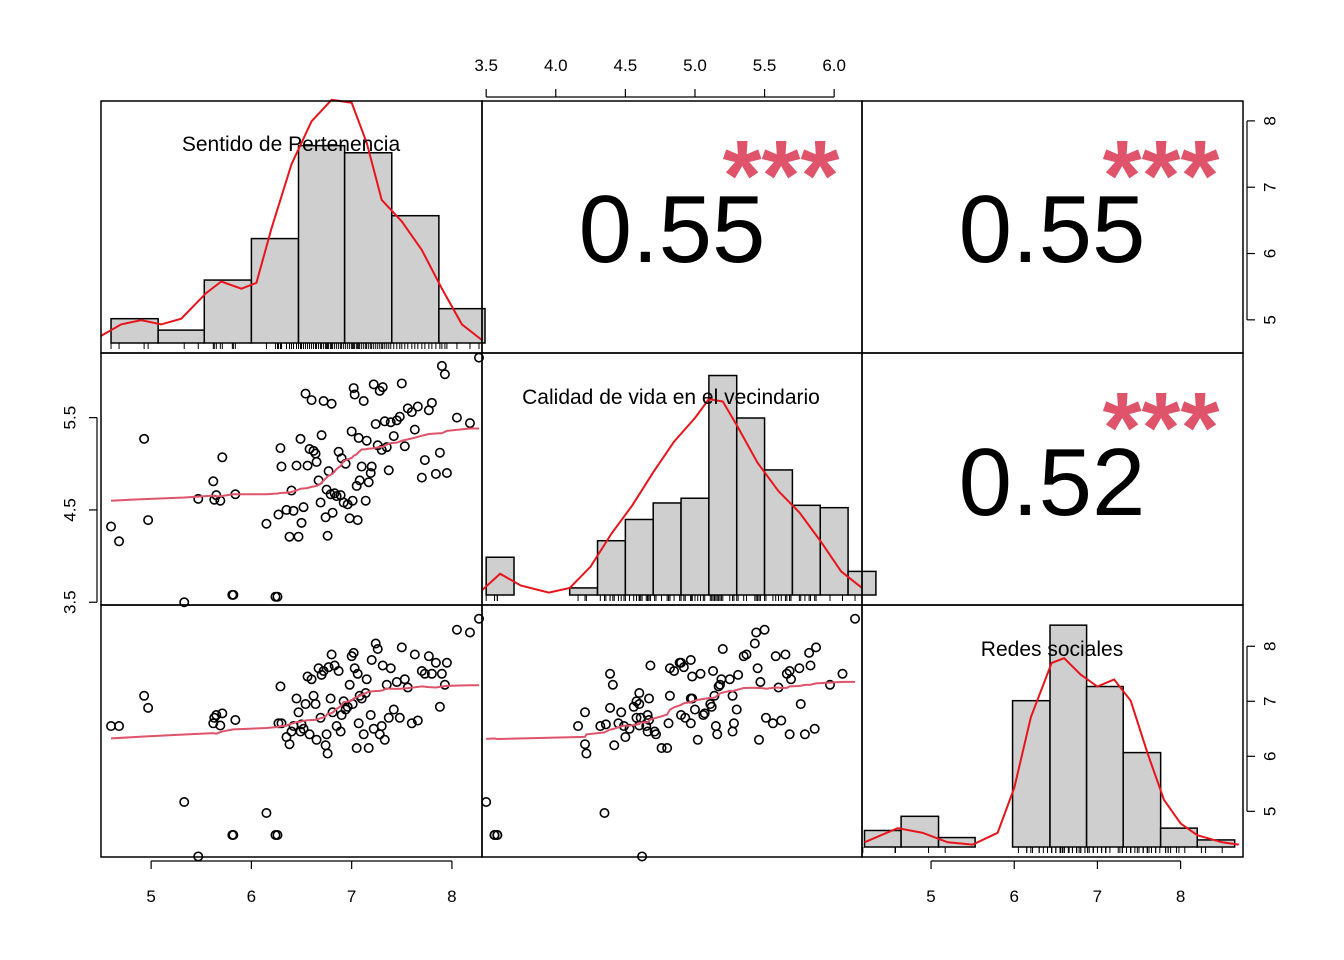 The height and width of the screenshot is (960, 1344). I want to click on density-curve-sentido, so click(291, 219).